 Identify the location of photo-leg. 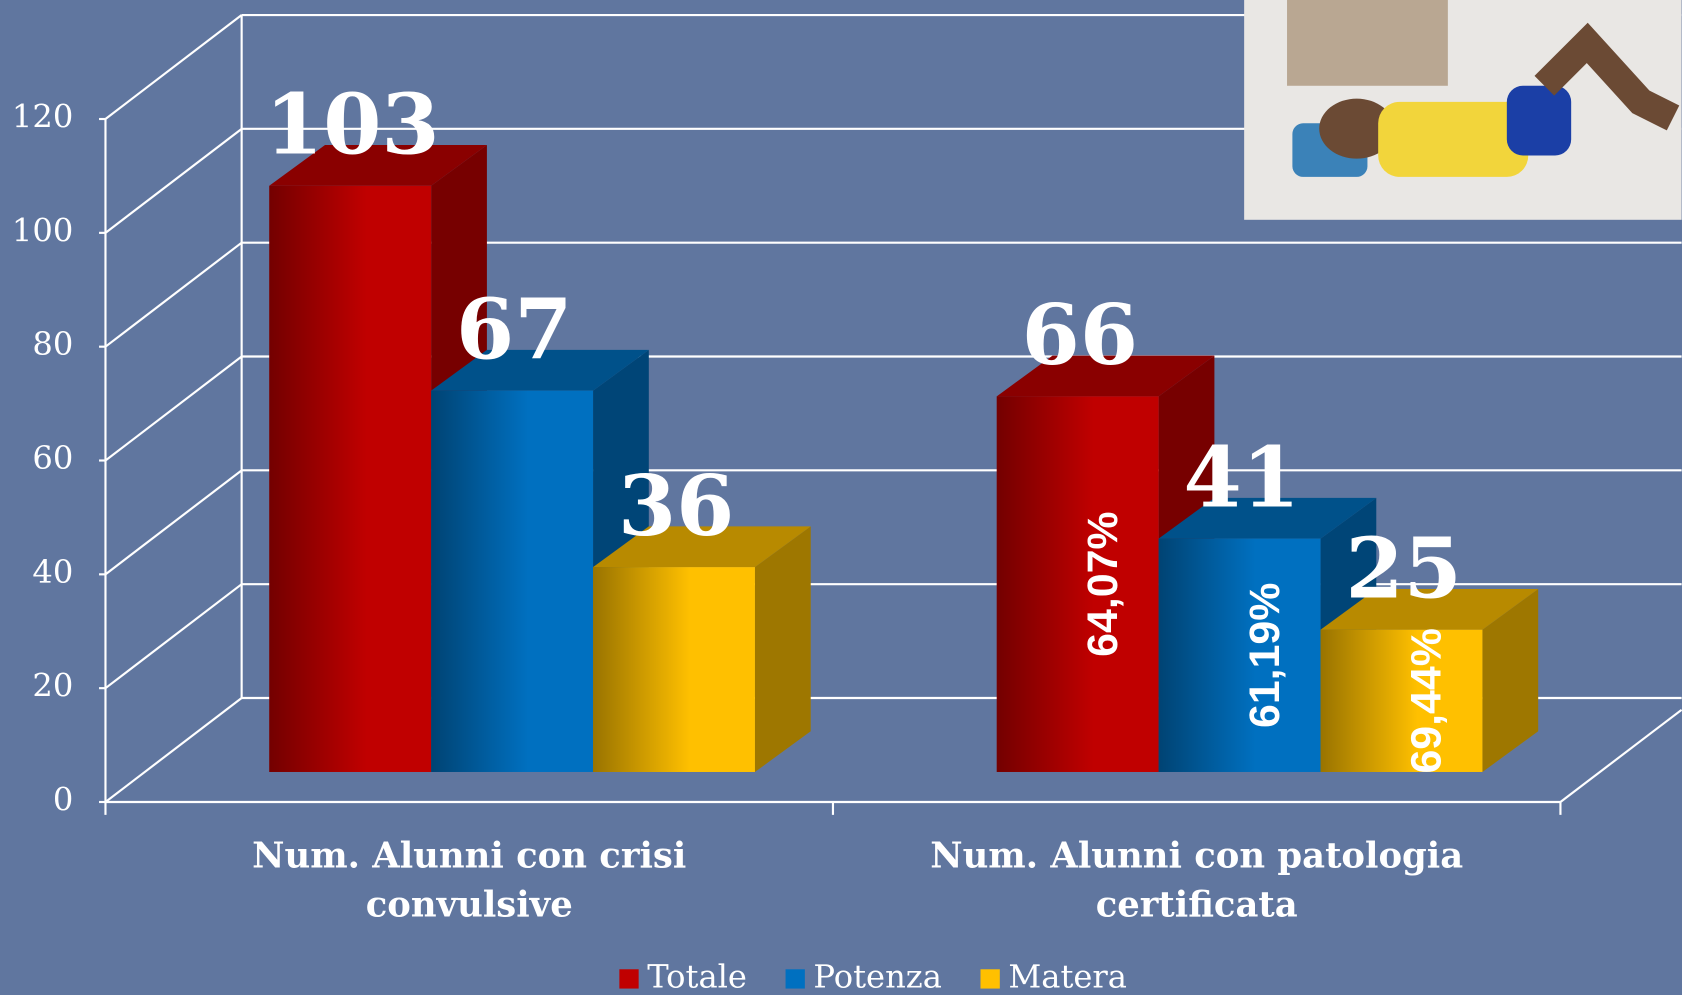
(1607, 76).